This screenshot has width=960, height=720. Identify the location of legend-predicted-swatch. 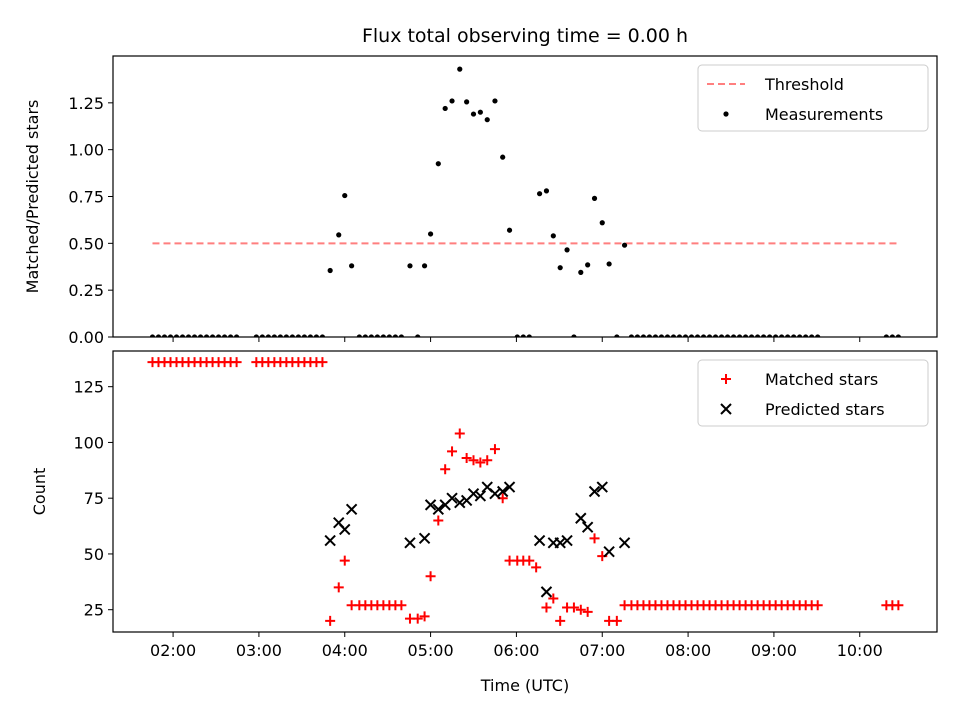
(726, 409).